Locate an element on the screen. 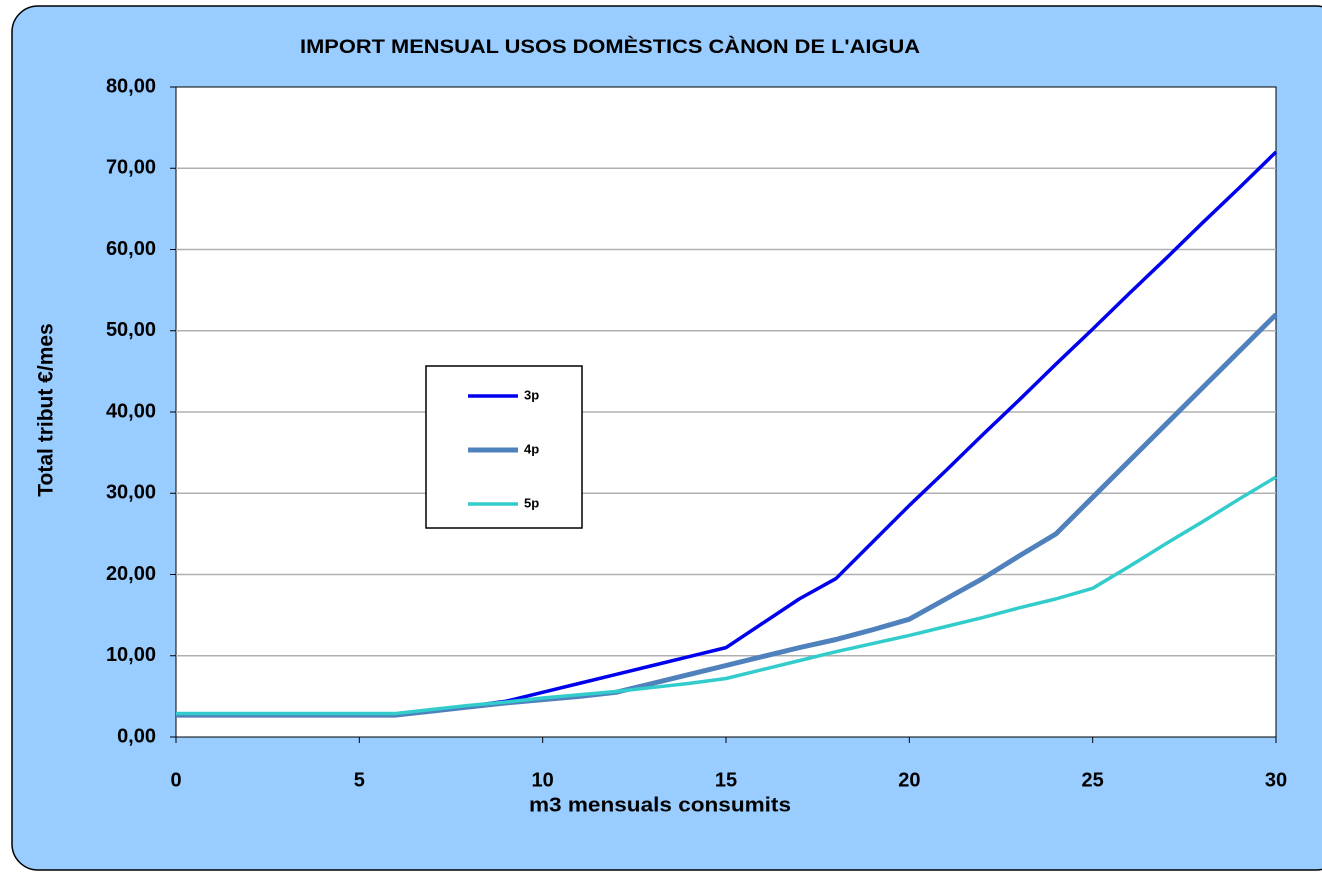 This screenshot has height=873, width=1322. y-tick-label: 0,00 is located at coordinates (136, 736).